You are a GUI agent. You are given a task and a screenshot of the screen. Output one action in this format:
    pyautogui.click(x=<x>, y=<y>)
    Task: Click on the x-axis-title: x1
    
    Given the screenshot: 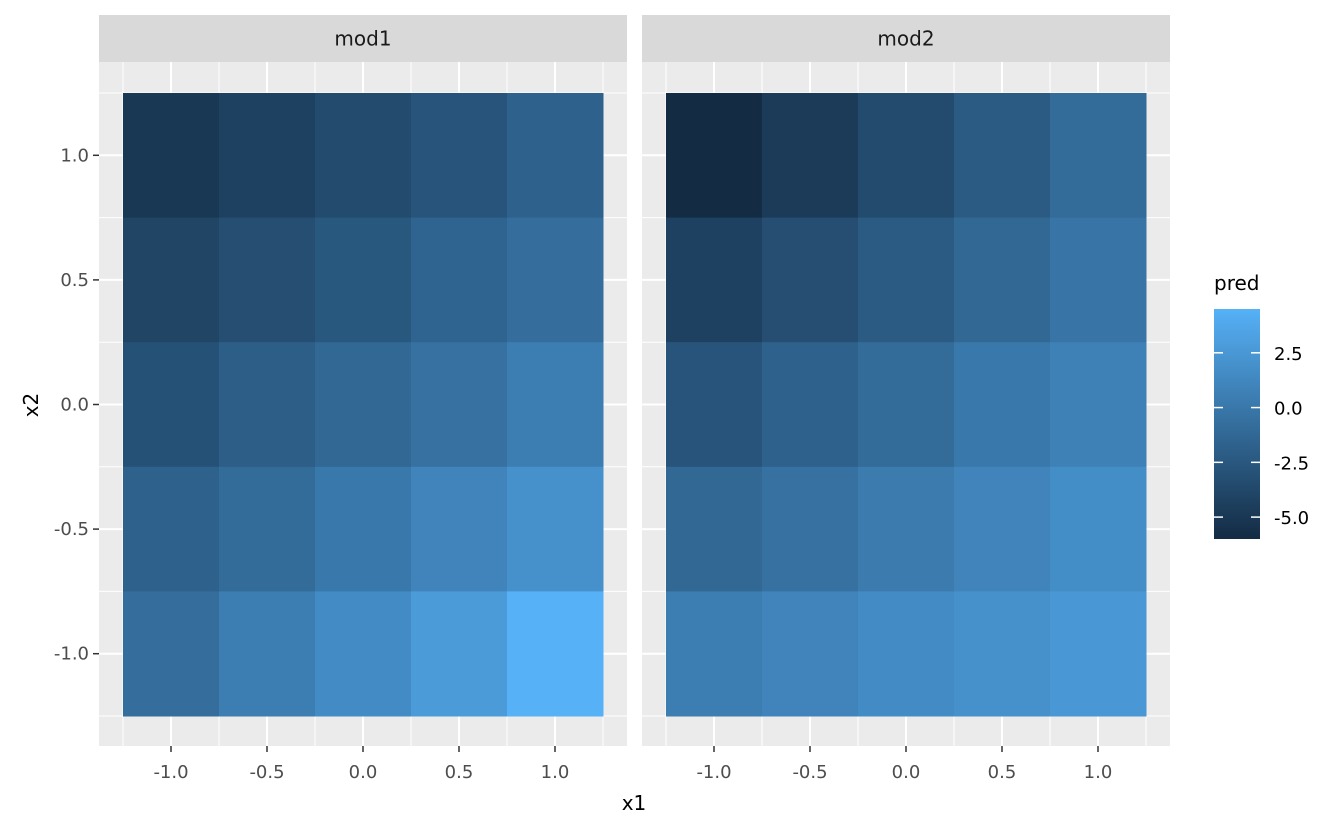 What is the action you would take?
    pyautogui.click(x=634, y=803)
    